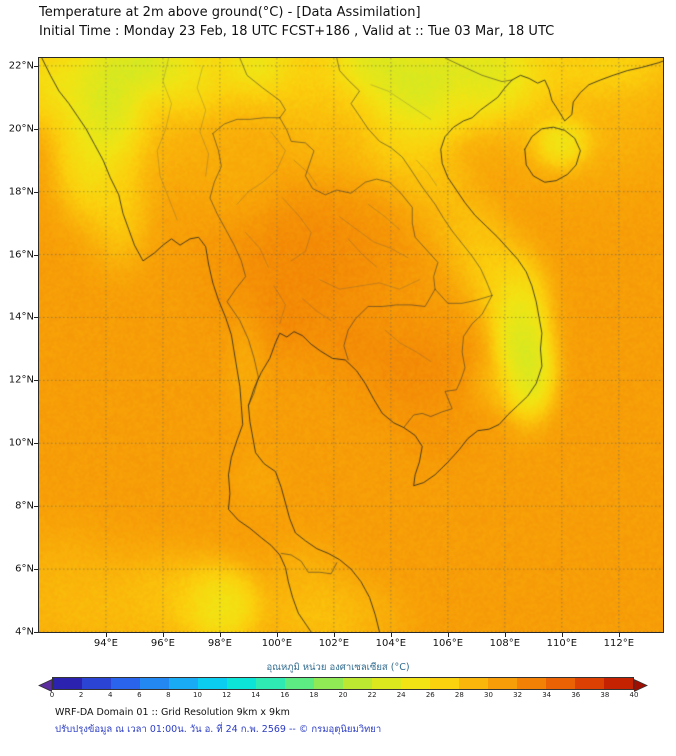 The width and height of the screenshot is (676, 756). What do you see at coordinates (139, 695) in the screenshot?
I see `colorbar-tick-number: 6` at bounding box center [139, 695].